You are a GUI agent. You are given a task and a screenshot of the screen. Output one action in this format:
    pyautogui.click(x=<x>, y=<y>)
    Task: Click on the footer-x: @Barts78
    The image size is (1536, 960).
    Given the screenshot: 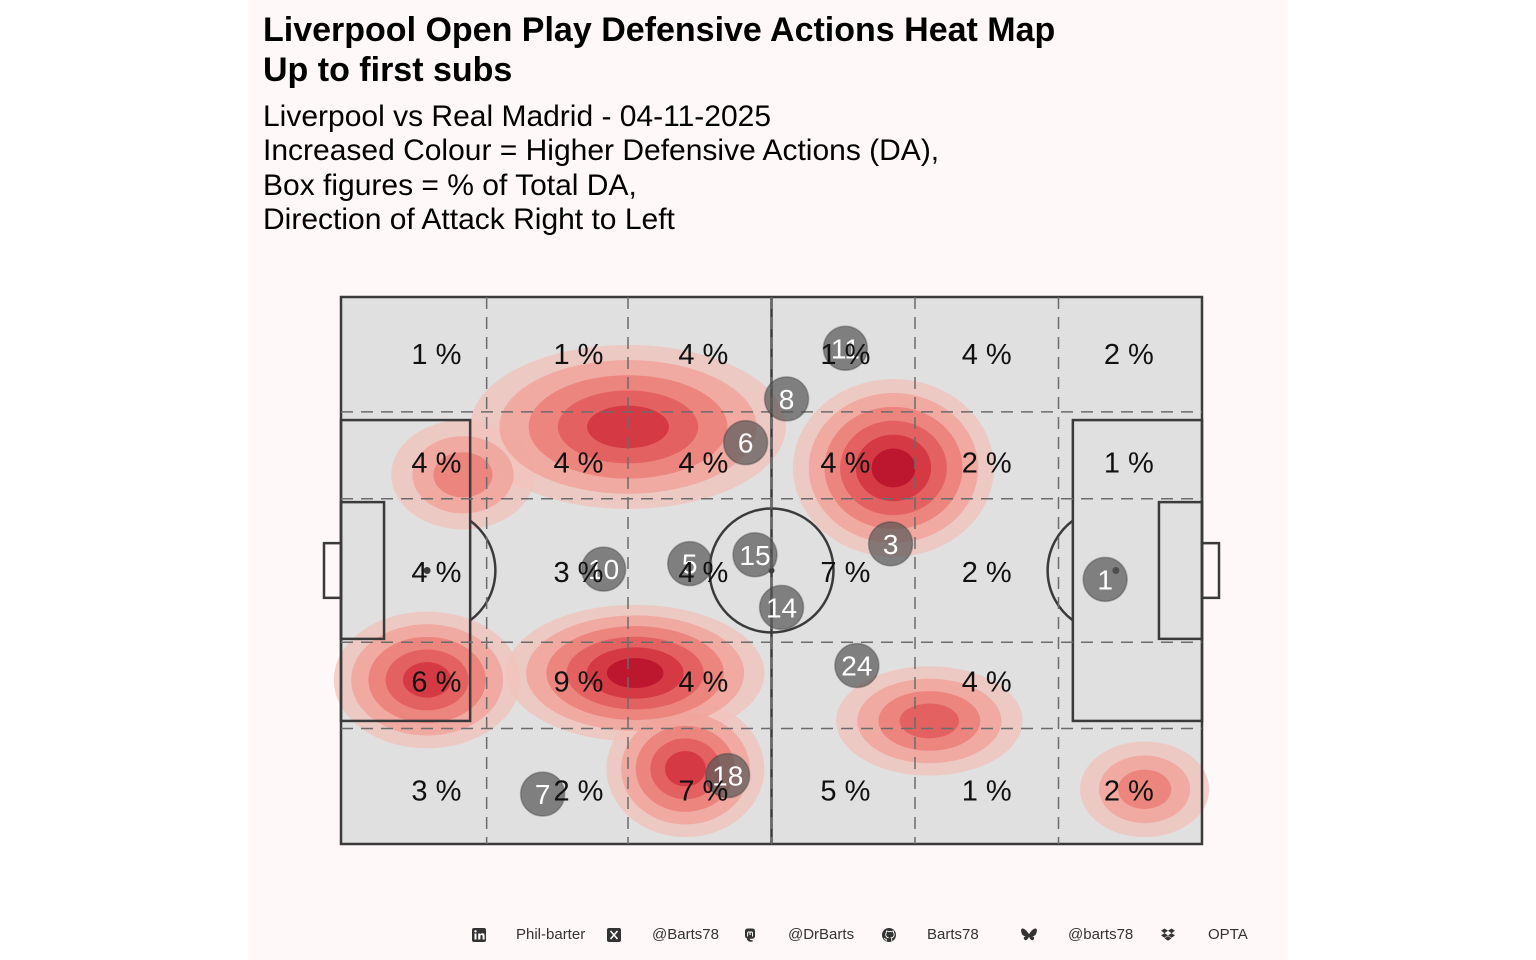 What is the action you would take?
    pyautogui.click(x=685, y=934)
    